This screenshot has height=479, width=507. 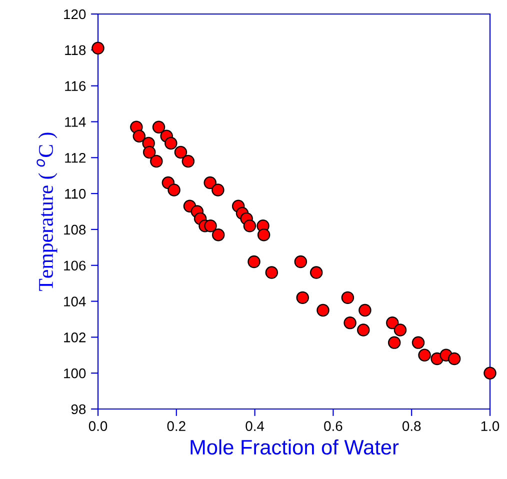 What do you see at coordinates (75, 157) in the screenshot?
I see `y-tick-label: 112` at bounding box center [75, 157].